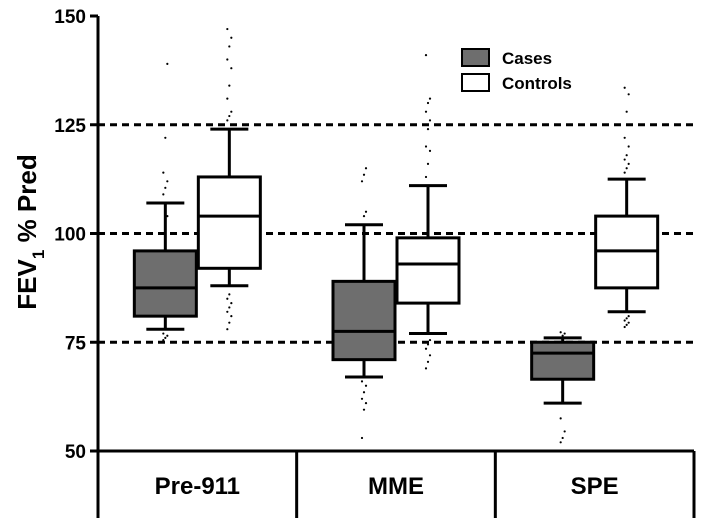 This screenshot has height=526, width=704. I want to click on legend-label-controls: Controls, so click(537, 83).